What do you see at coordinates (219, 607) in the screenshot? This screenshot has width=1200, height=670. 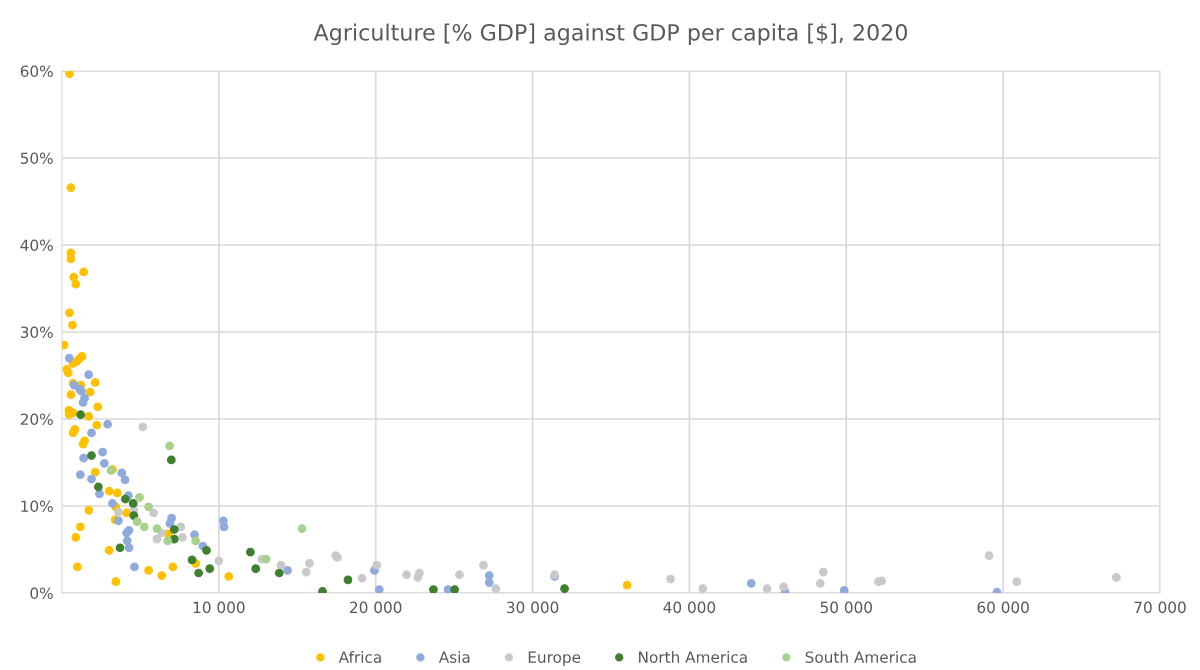 I see `x-tick-label: 10 000` at bounding box center [219, 607].